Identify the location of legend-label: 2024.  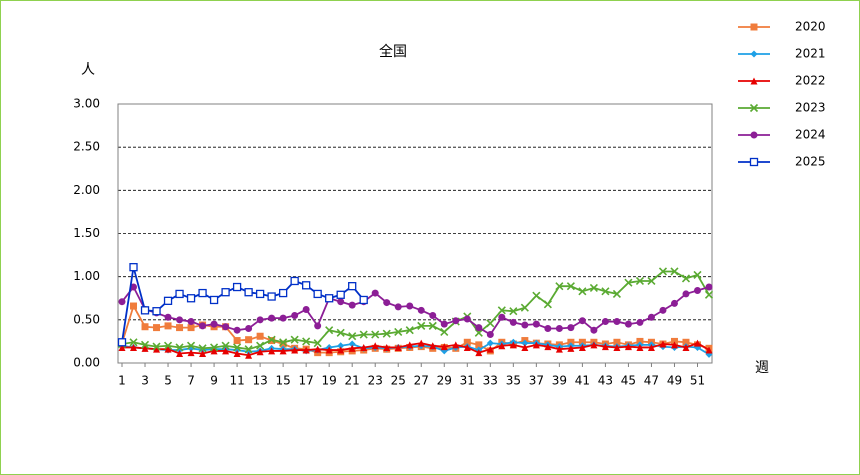
(810, 135).